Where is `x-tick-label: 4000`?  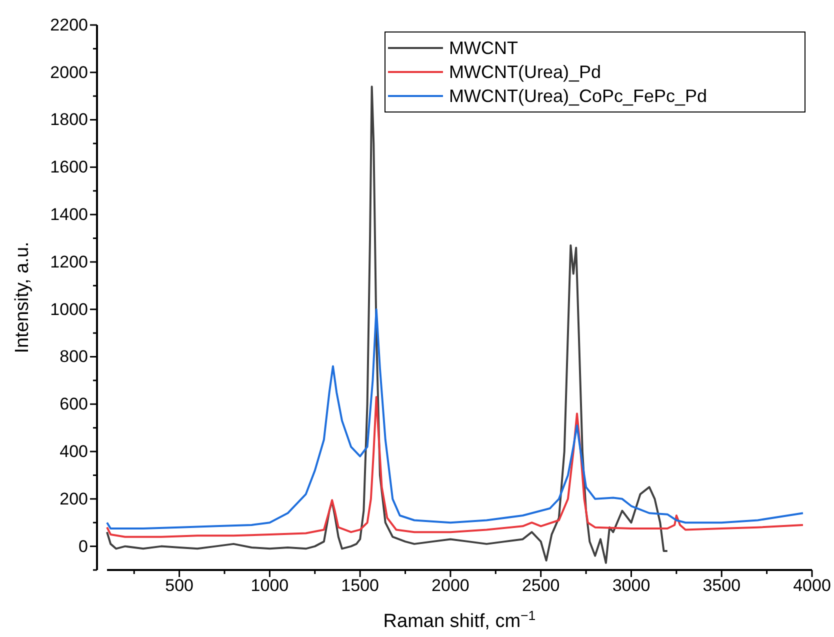 x-tick-label: 4000 is located at coordinates (812, 586).